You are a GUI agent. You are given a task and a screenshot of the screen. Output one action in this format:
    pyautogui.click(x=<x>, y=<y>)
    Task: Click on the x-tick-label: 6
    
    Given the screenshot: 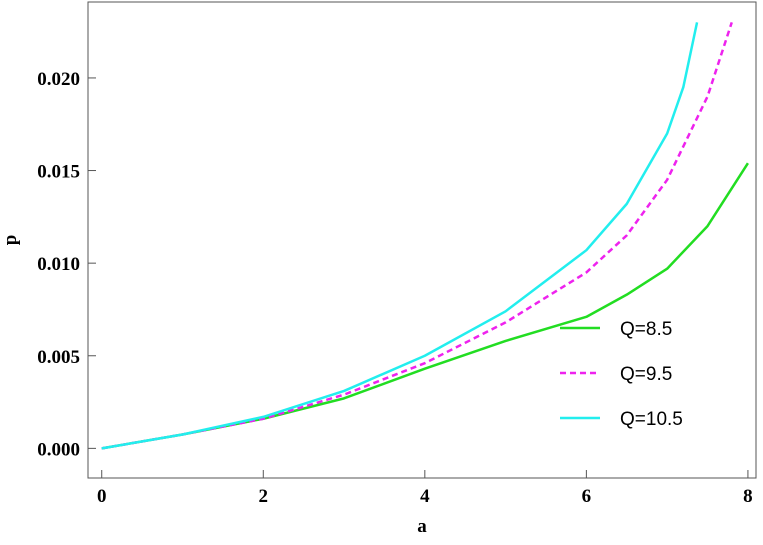 What is the action you would take?
    pyautogui.click(x=587, y=496)
    